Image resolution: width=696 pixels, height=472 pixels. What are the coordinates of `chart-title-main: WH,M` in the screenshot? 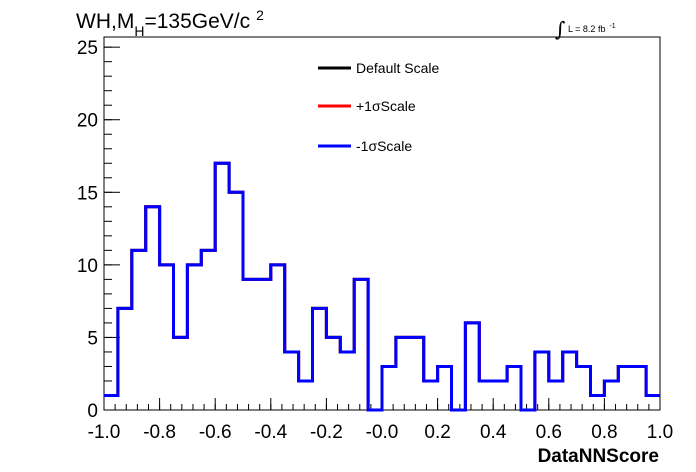 It's located at (105, 21).